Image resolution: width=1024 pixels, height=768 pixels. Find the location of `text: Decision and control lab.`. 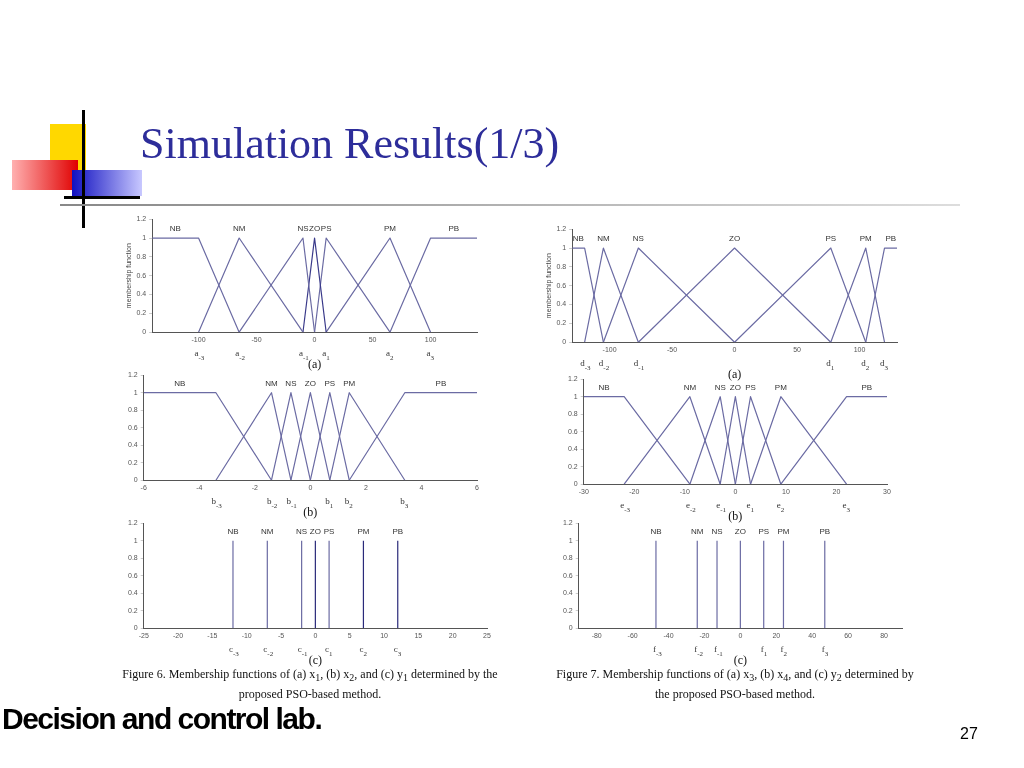

text: Decision and control lab. is located at coordinates (162, 719).